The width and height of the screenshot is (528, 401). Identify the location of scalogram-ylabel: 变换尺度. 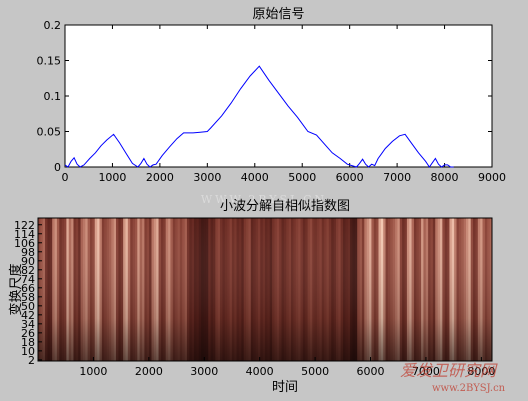
(16, 289).